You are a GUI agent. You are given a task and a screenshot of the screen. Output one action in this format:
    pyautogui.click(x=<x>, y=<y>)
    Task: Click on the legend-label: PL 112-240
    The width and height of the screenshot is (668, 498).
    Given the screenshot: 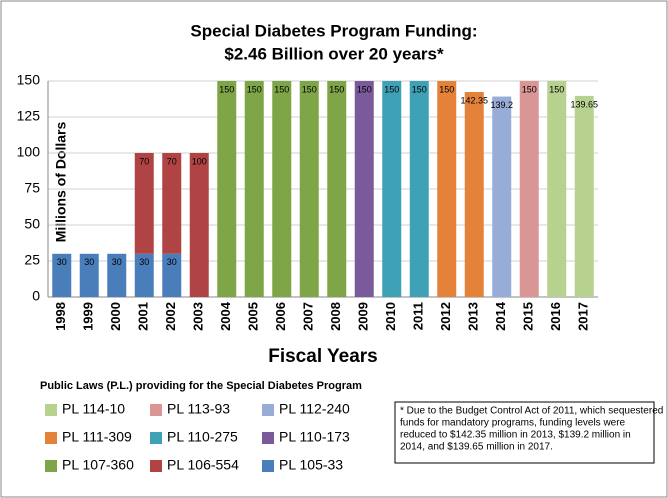 What is the action you would take?
    pyautogui.click(x=314, y=409)
    